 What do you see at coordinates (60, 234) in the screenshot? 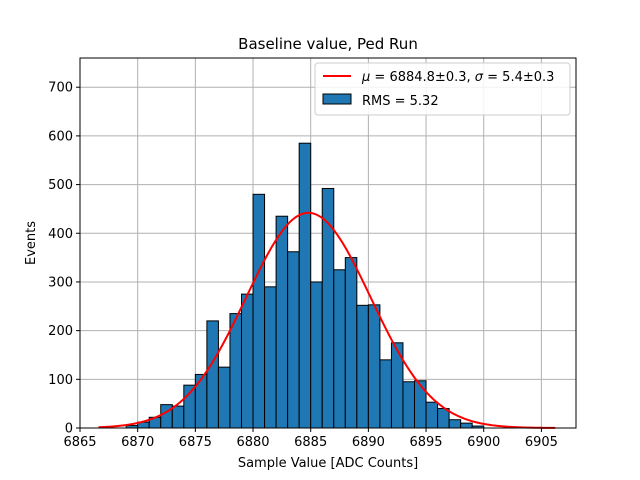
I see `y-tick-label: 400` at bounding box center [60, 234].